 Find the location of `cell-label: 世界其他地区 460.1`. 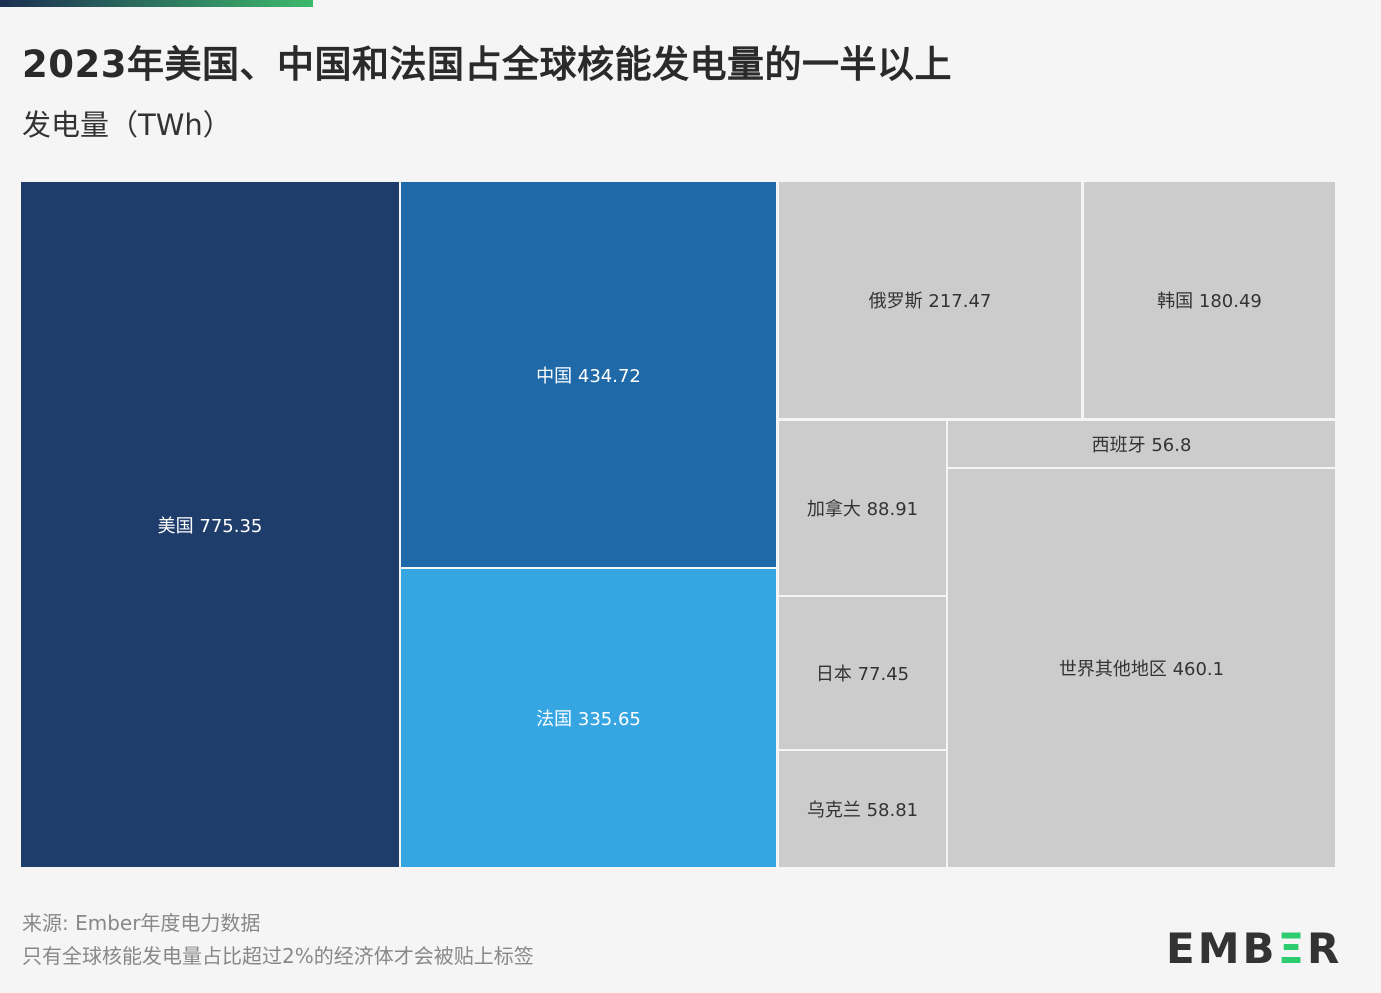

cell-label: 世界其他地区 460.1 is located at coordinates (1141, 669).